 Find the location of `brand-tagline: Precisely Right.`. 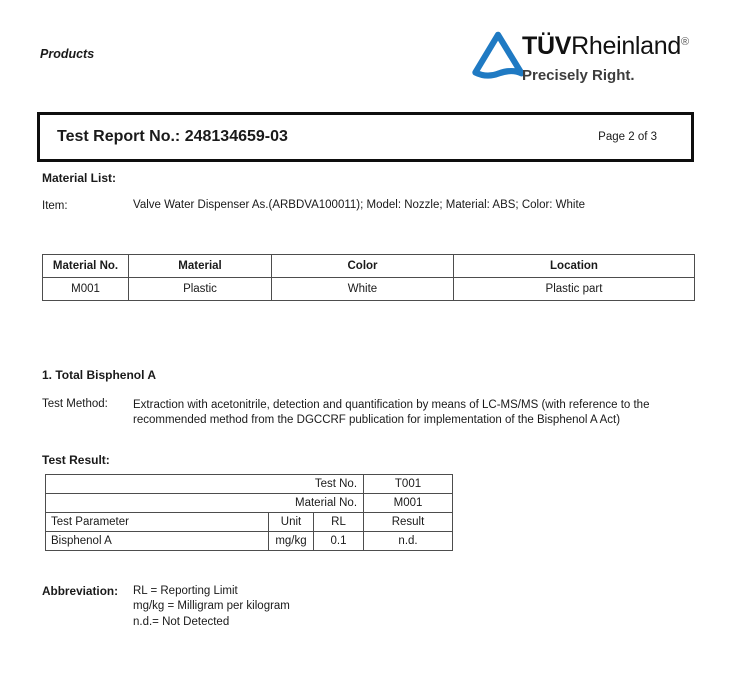

brand-tagline: Precisely Right. is located at coordinates (578, 75).